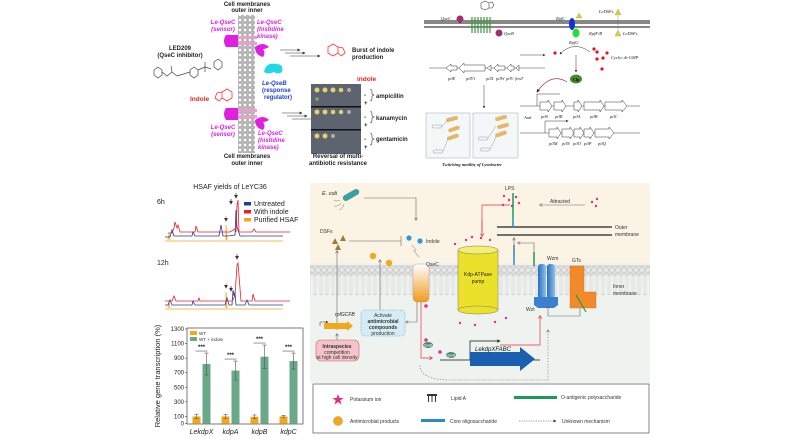 The image size is (799, 445). I want to click on svg-text: pilC, so click(614, 116).